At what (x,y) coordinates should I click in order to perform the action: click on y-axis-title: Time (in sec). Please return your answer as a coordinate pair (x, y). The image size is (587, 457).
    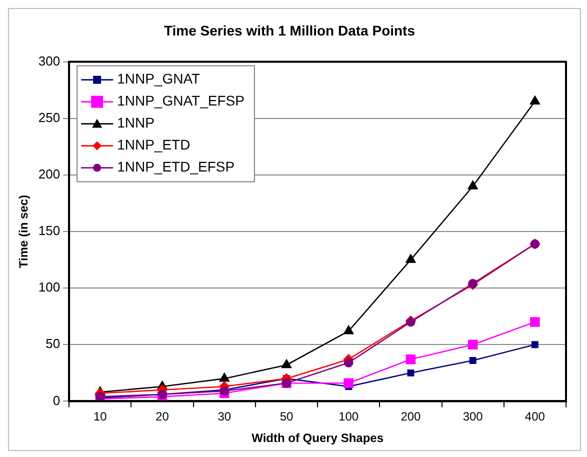
    Looking at the image, I should click on (23, 231).